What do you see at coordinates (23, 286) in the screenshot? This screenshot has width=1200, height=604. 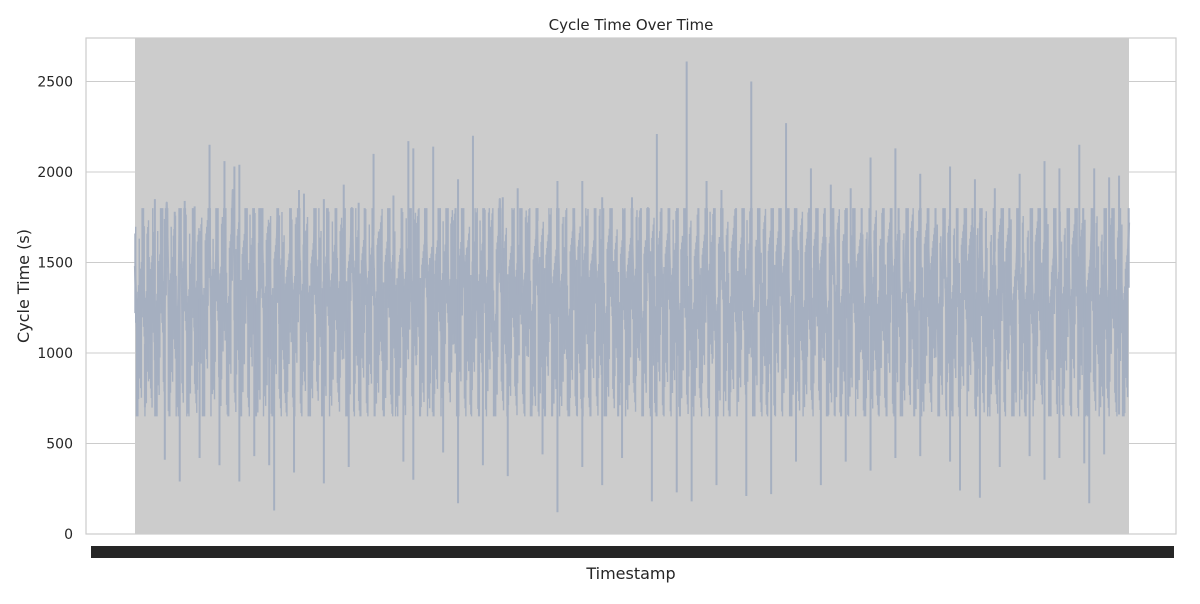 I see `y-axis-label: Cycle Time (s)` at bounding box center [23, 286].